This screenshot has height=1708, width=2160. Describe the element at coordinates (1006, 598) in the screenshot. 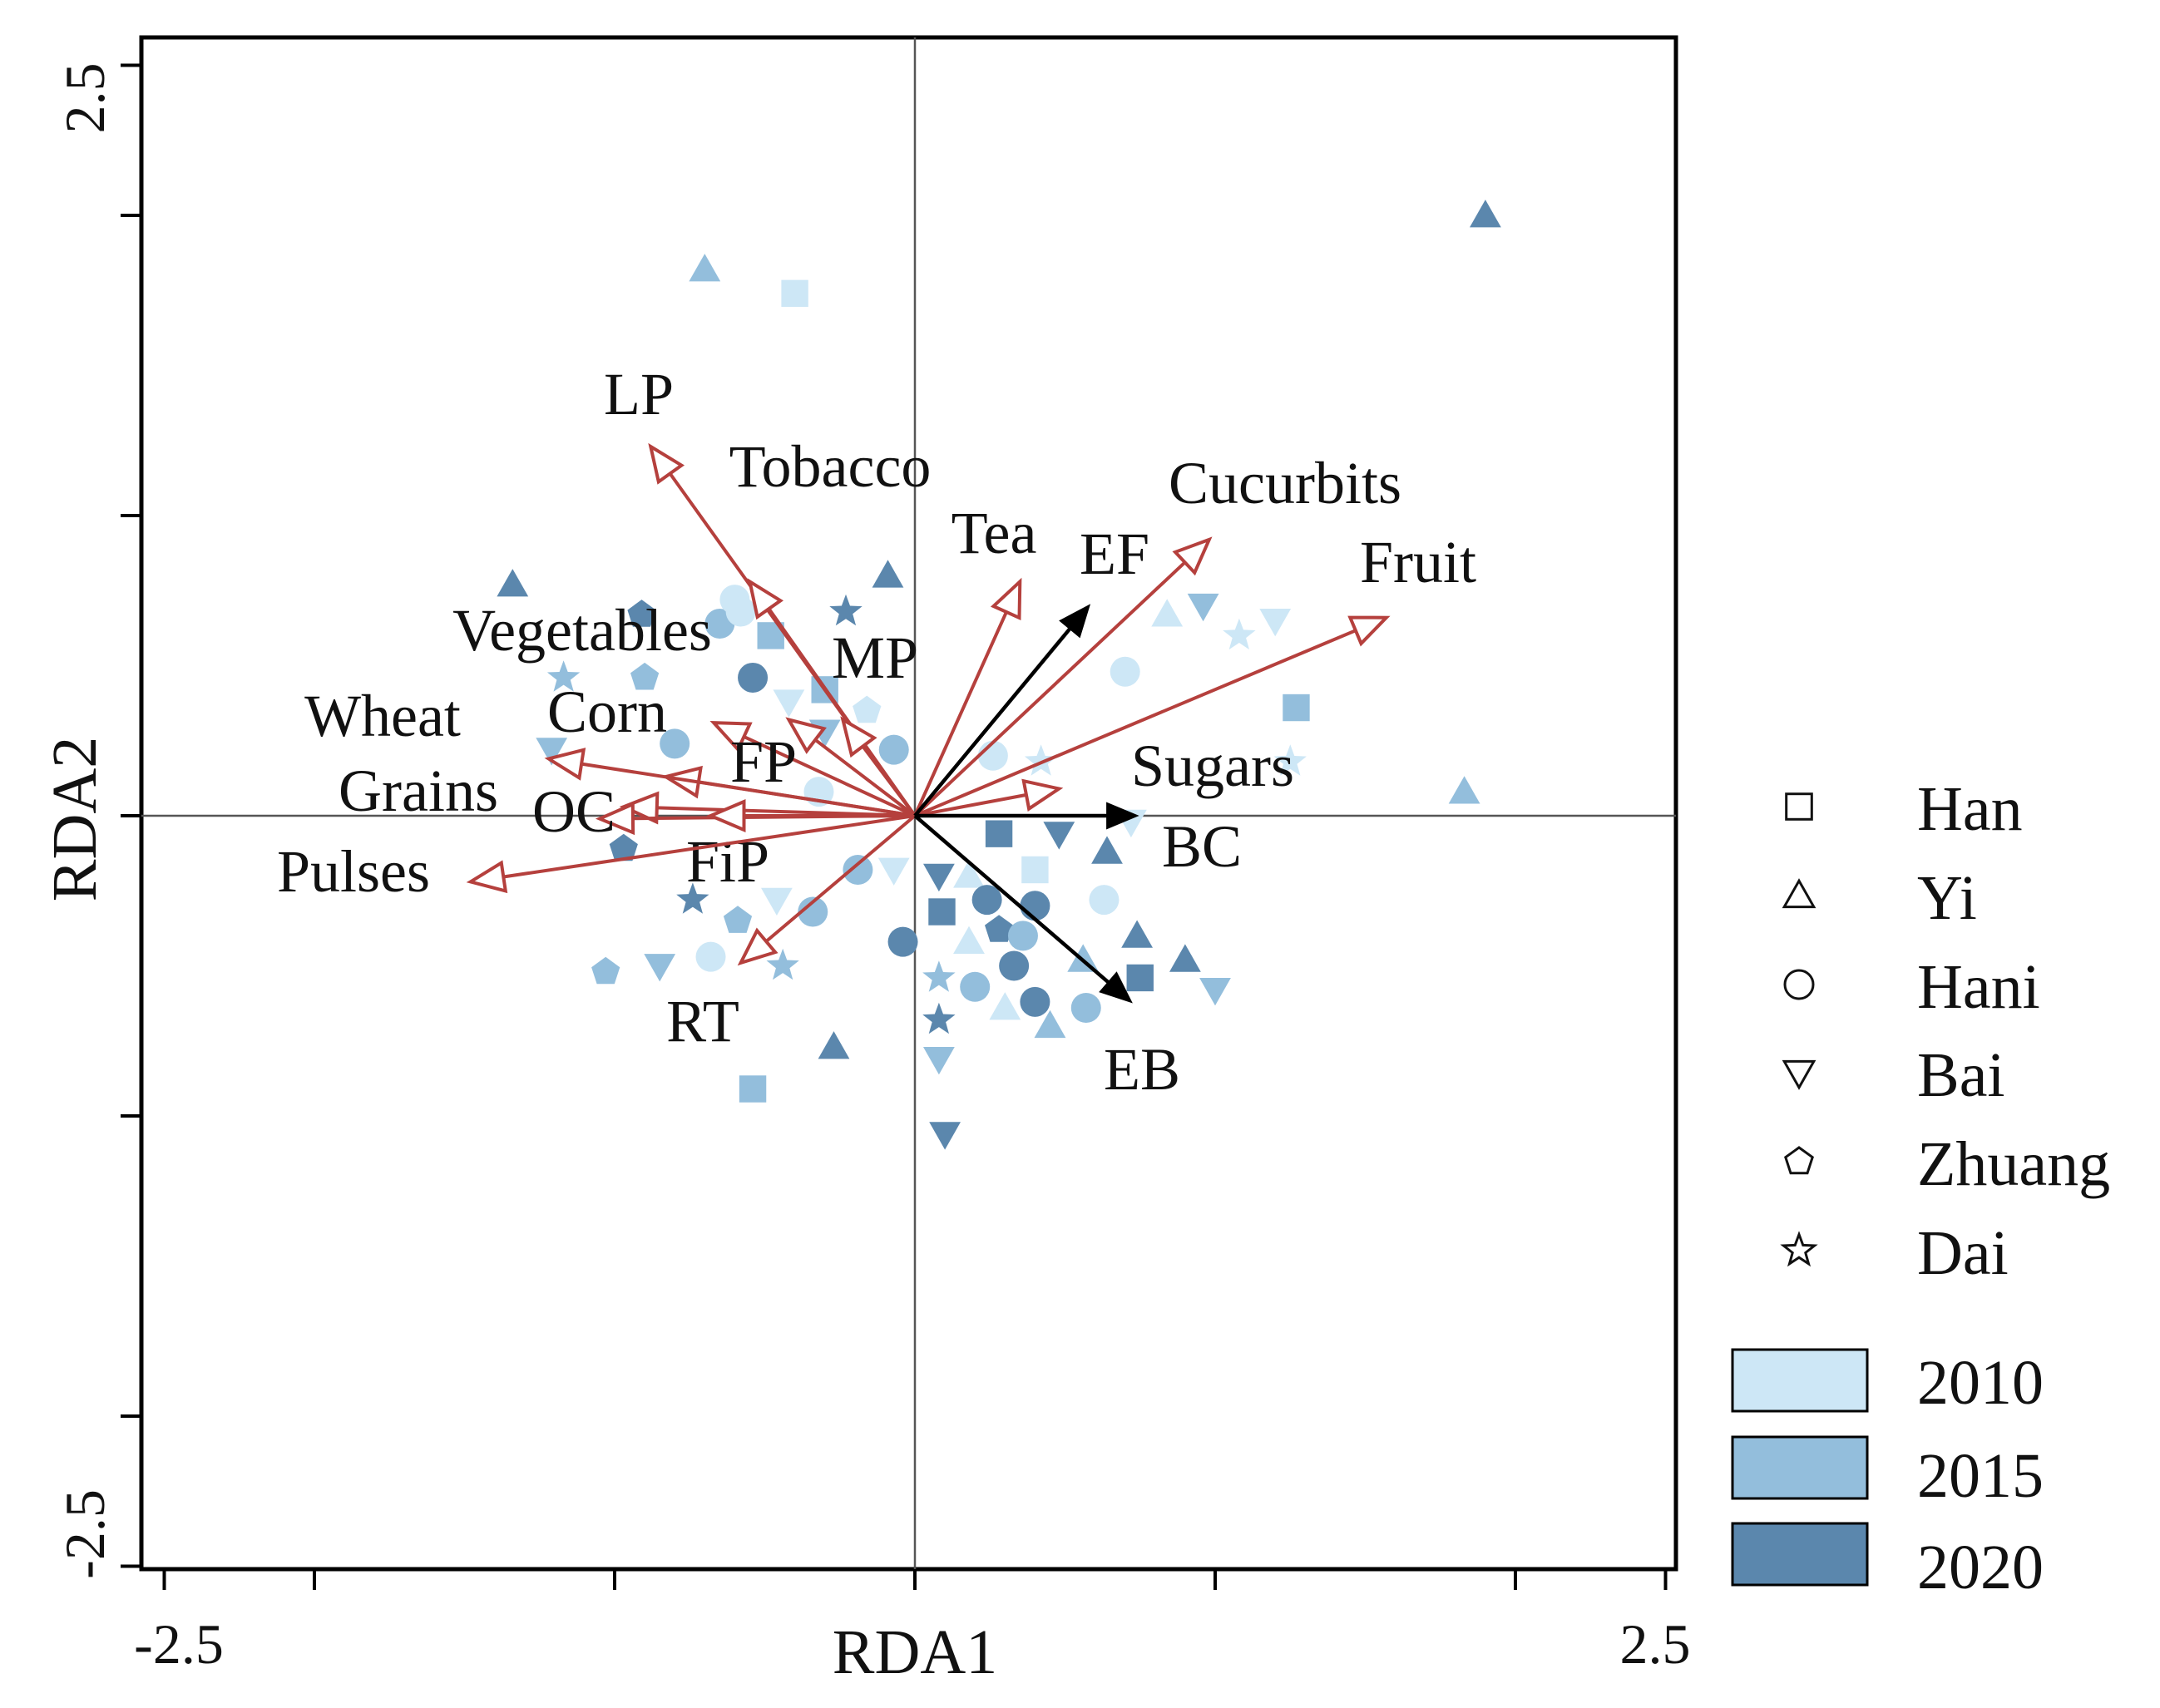

I see `response-arrowhead-tea` at that location.